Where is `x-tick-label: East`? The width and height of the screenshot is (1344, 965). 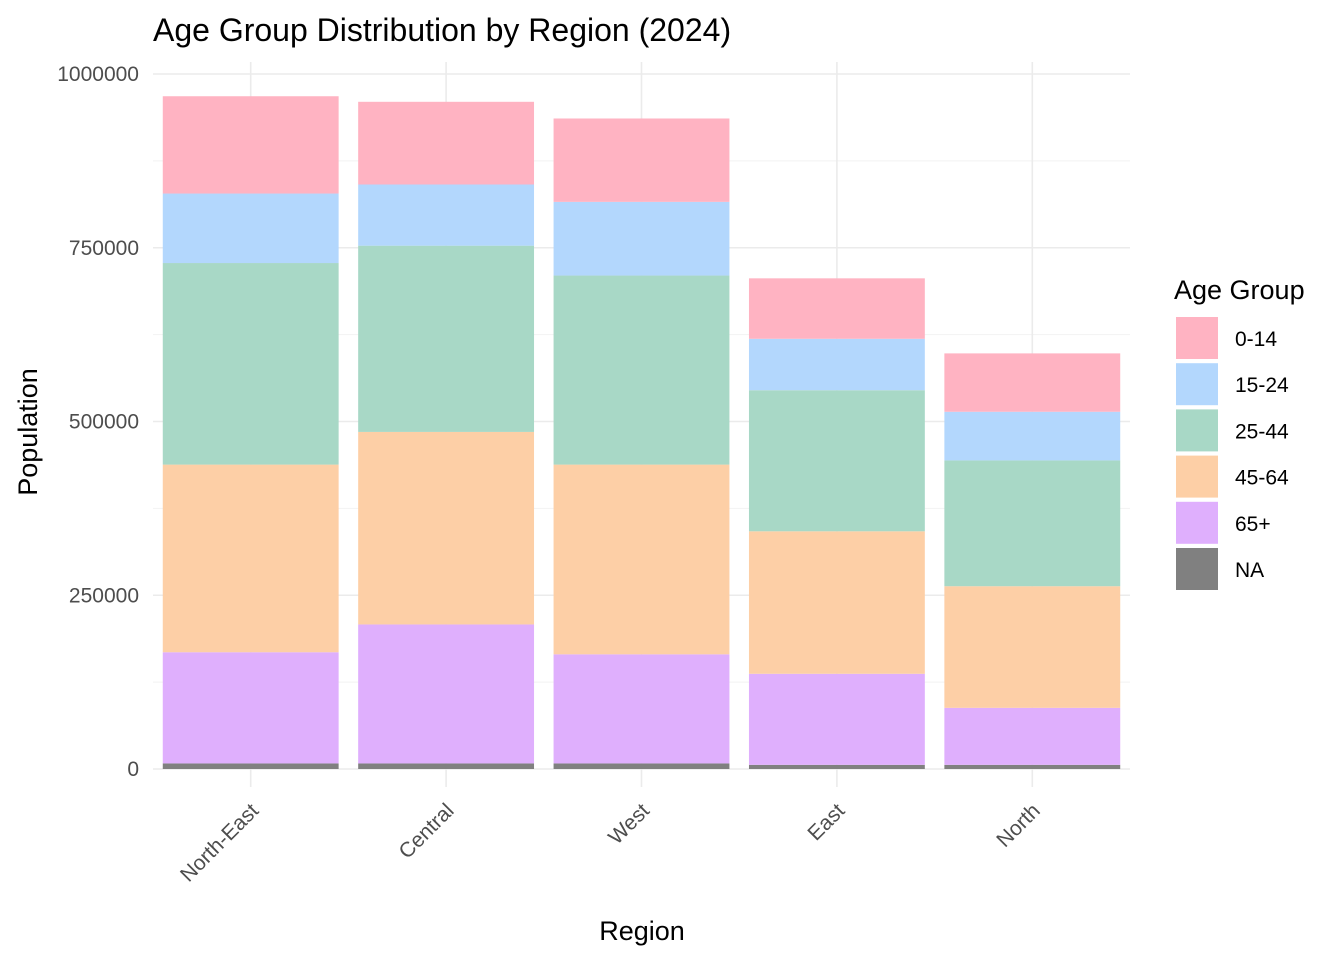
x-tick-label: East is located at coordinates (826, 822).